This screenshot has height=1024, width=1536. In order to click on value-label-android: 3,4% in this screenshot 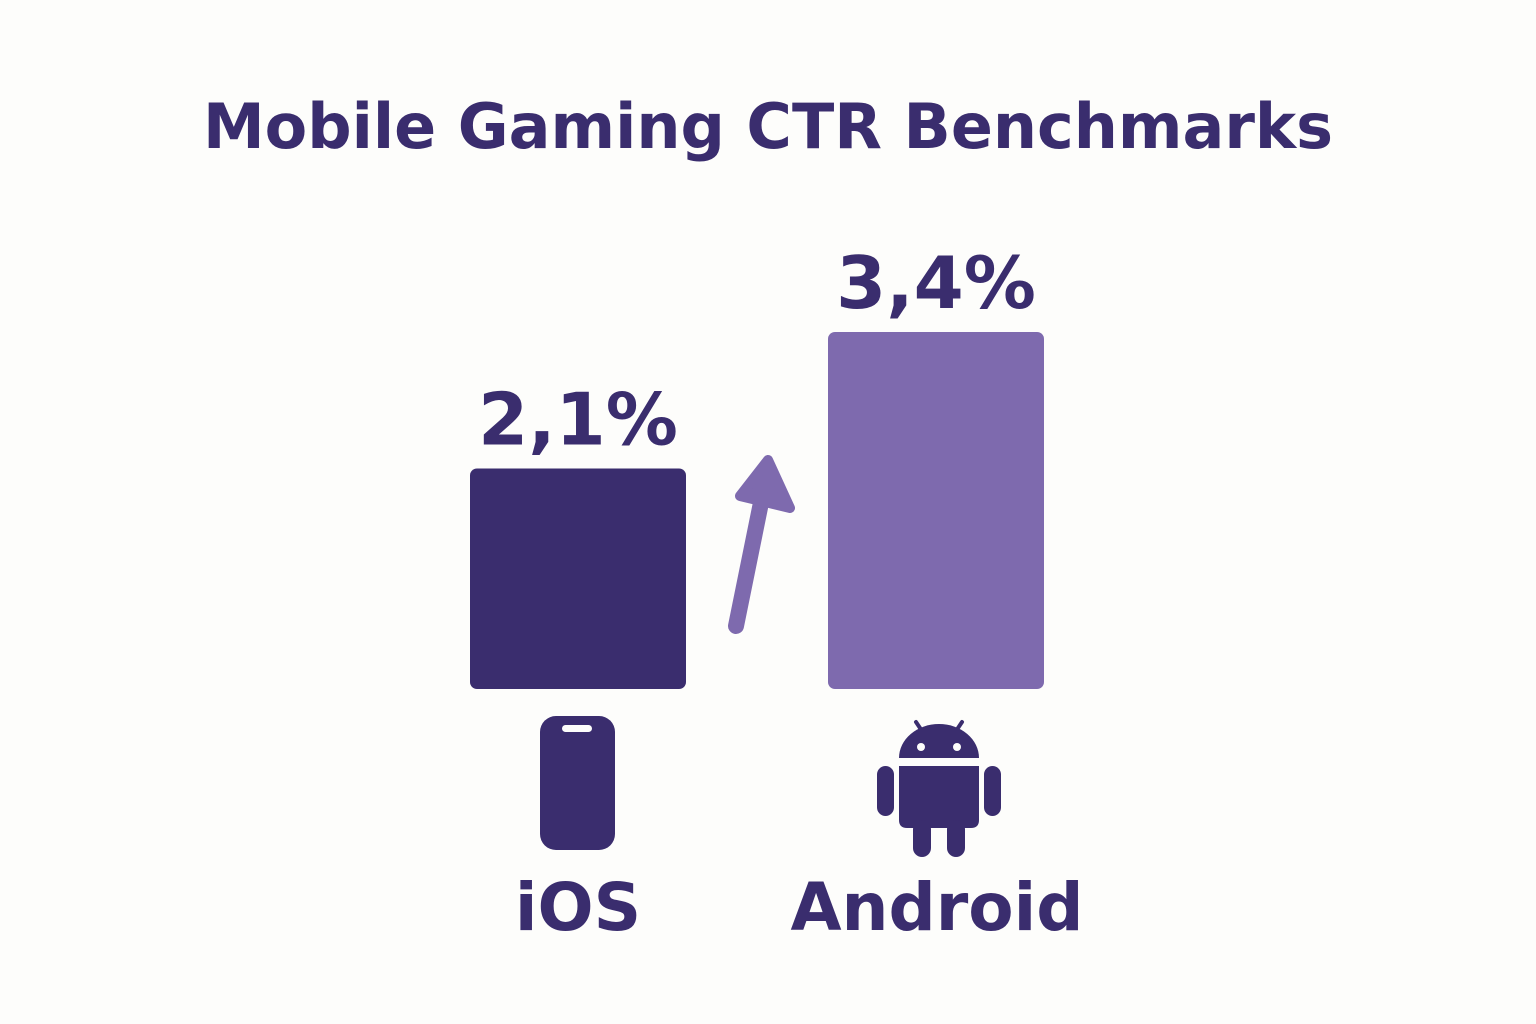, I will do `click(936, 283)`.